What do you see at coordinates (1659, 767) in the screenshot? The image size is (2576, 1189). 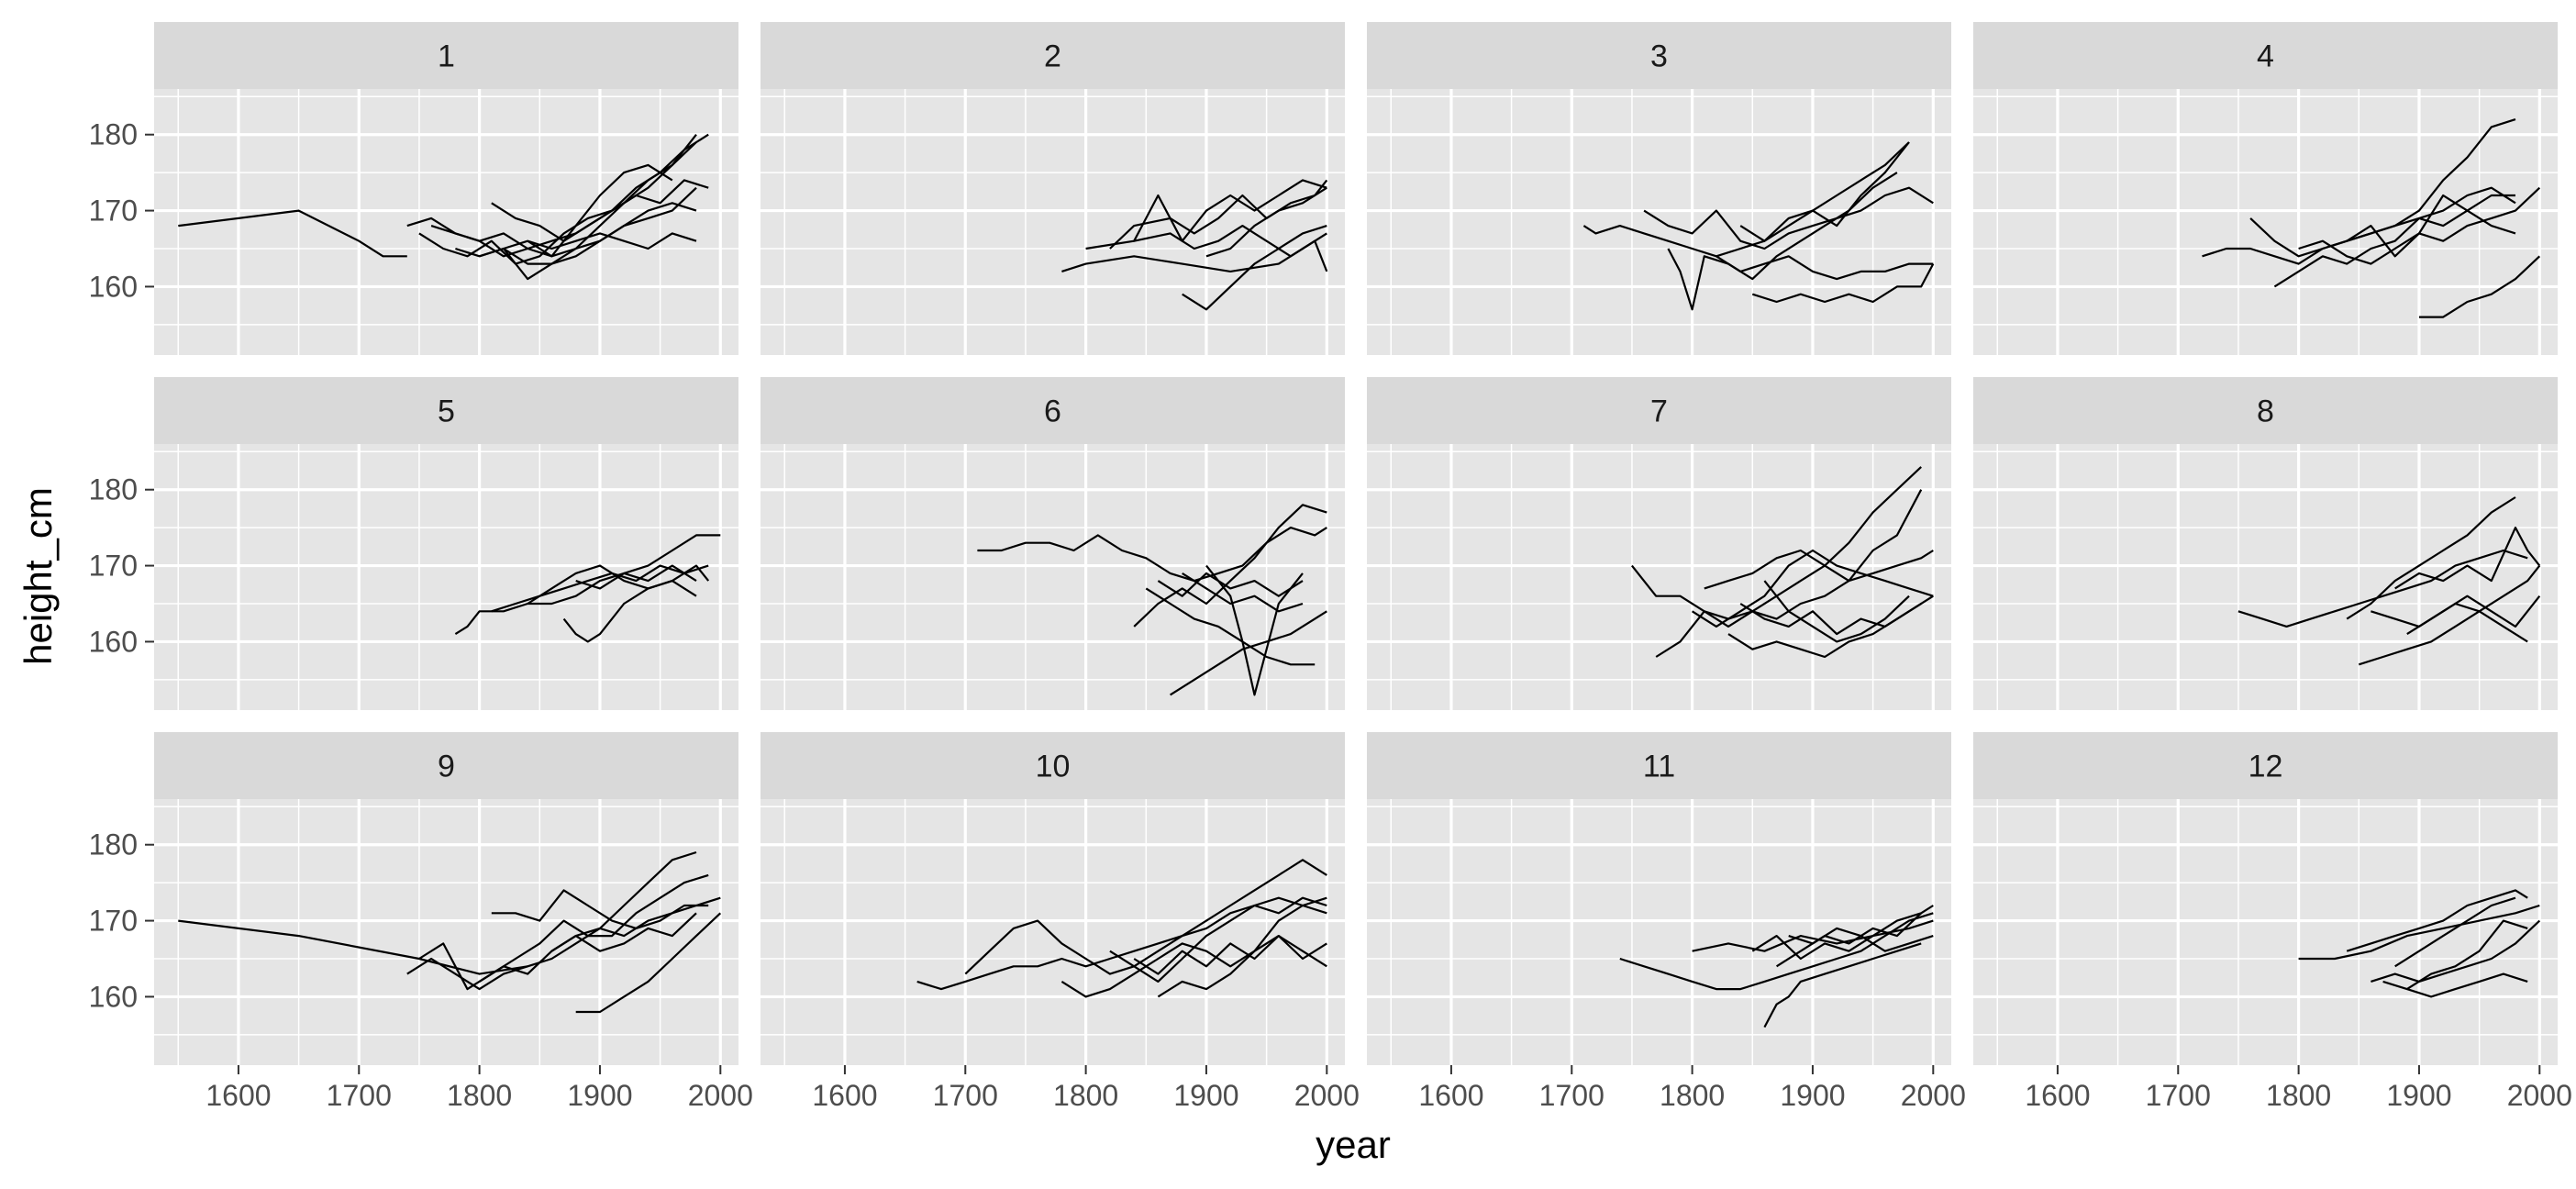 I see `facet-strip-label: 11` at bounding box center [1659, 767].